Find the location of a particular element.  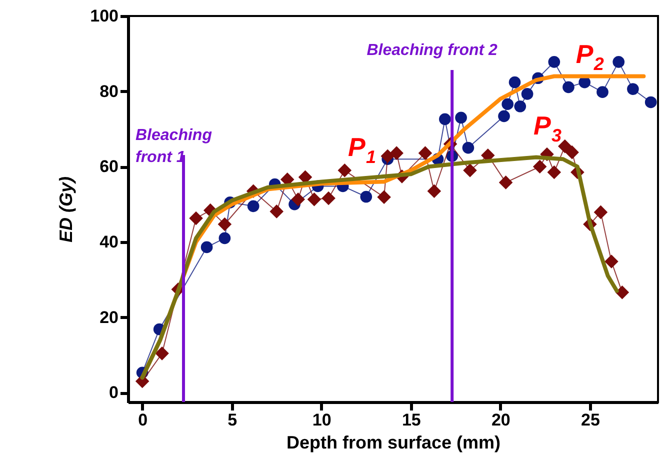

y-tick-label: 100 is located at coordinates (104, 16).